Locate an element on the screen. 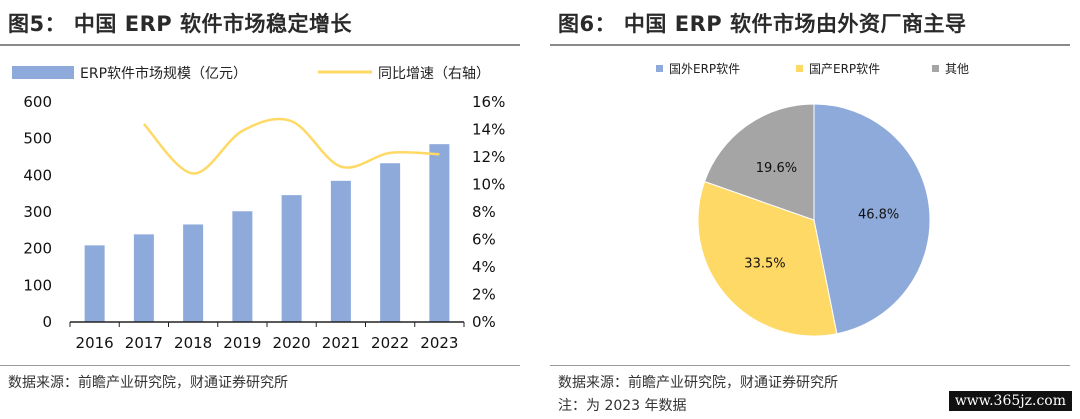 The width and height of the screenshot is (1080, 419). y-left-tick-label-400: 400 is located at coordinates (37, 175).